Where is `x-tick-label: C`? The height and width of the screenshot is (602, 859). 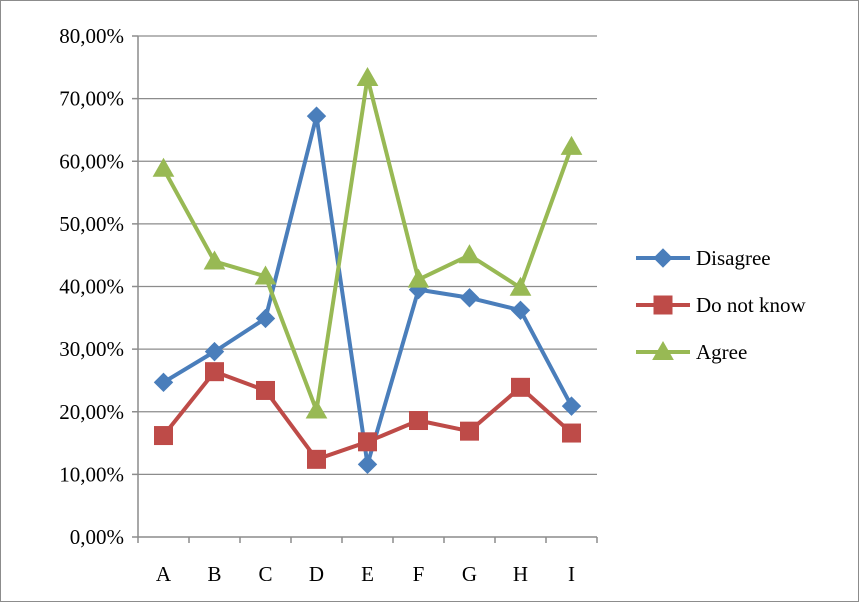
x-tick-label: C is located at coordinates (265, 574).